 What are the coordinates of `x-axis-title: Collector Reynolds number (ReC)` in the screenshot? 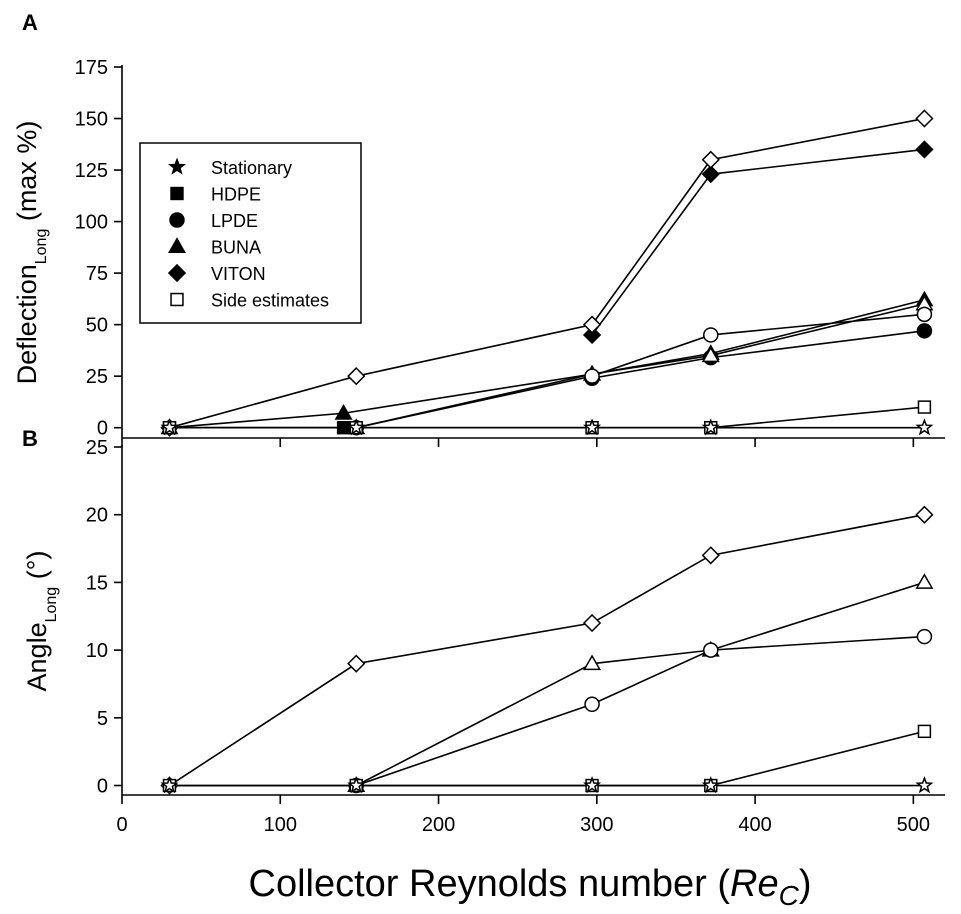 It's located at (530, 887).